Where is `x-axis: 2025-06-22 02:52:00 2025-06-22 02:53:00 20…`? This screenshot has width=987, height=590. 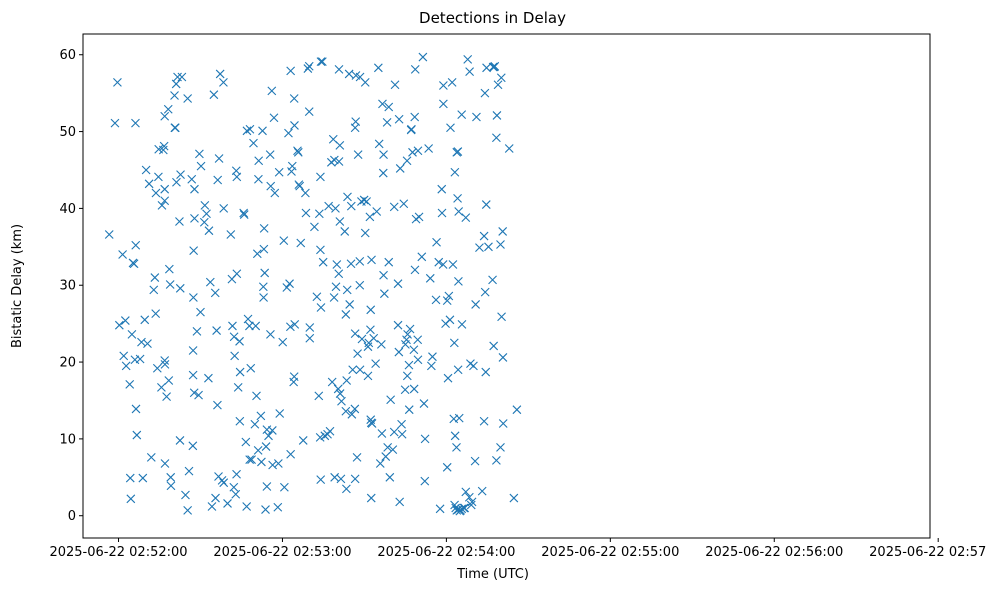 x-axis: 2025-06-22 02:52:00 2025-06-22 02:53:00 20… is located at coordinates (518, 549).